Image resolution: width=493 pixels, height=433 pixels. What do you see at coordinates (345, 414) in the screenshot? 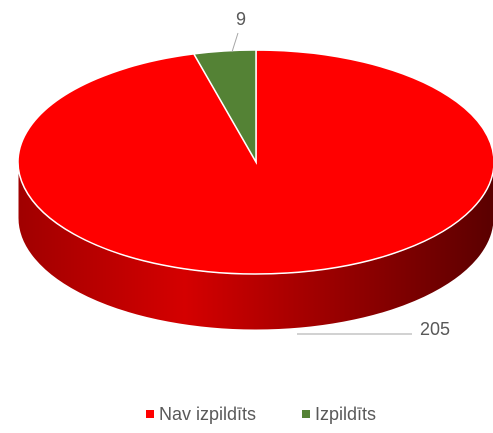
I see `legend-label: Izpildīts` at bounding box center [345, 414].